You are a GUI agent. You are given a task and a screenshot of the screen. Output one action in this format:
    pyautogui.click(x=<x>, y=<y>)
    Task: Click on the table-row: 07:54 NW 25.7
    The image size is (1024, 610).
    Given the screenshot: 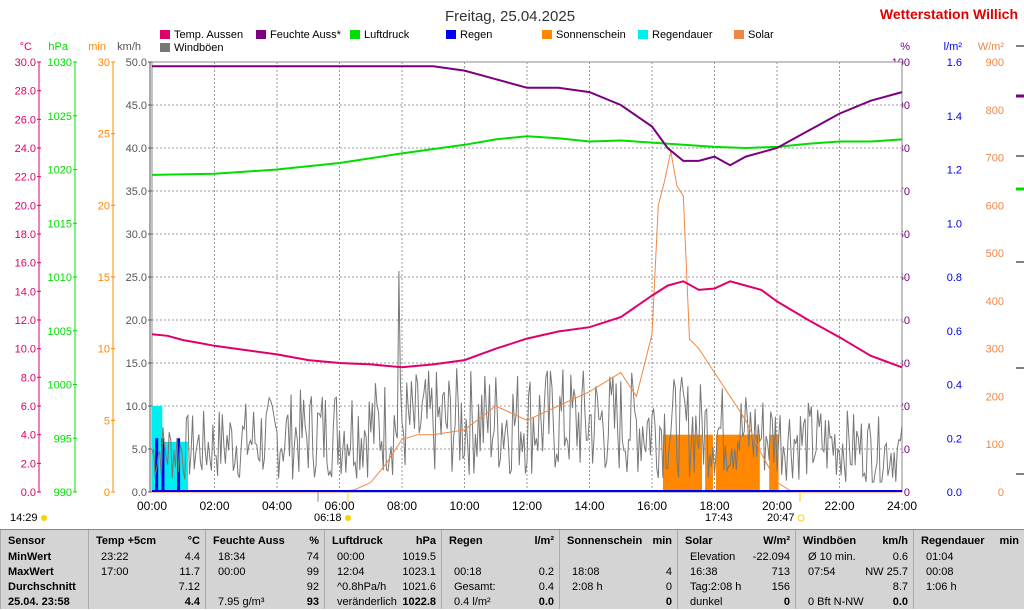 What is the action you would take?
    pyautogui.click(x=855, y=572)
    